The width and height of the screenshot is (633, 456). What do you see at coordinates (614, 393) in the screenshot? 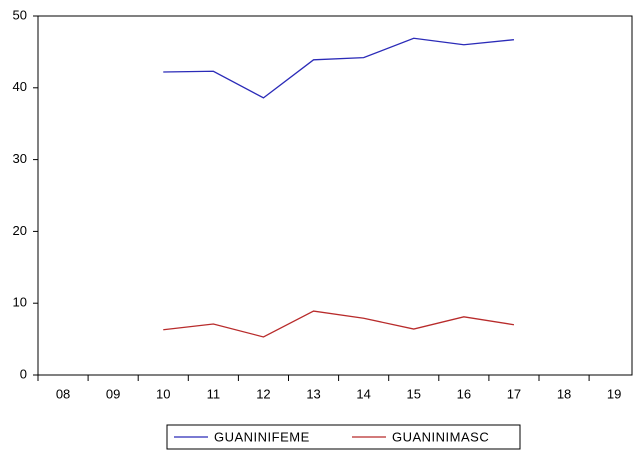
I see `x-tick-label: 19` at bounding box center [614, 393].